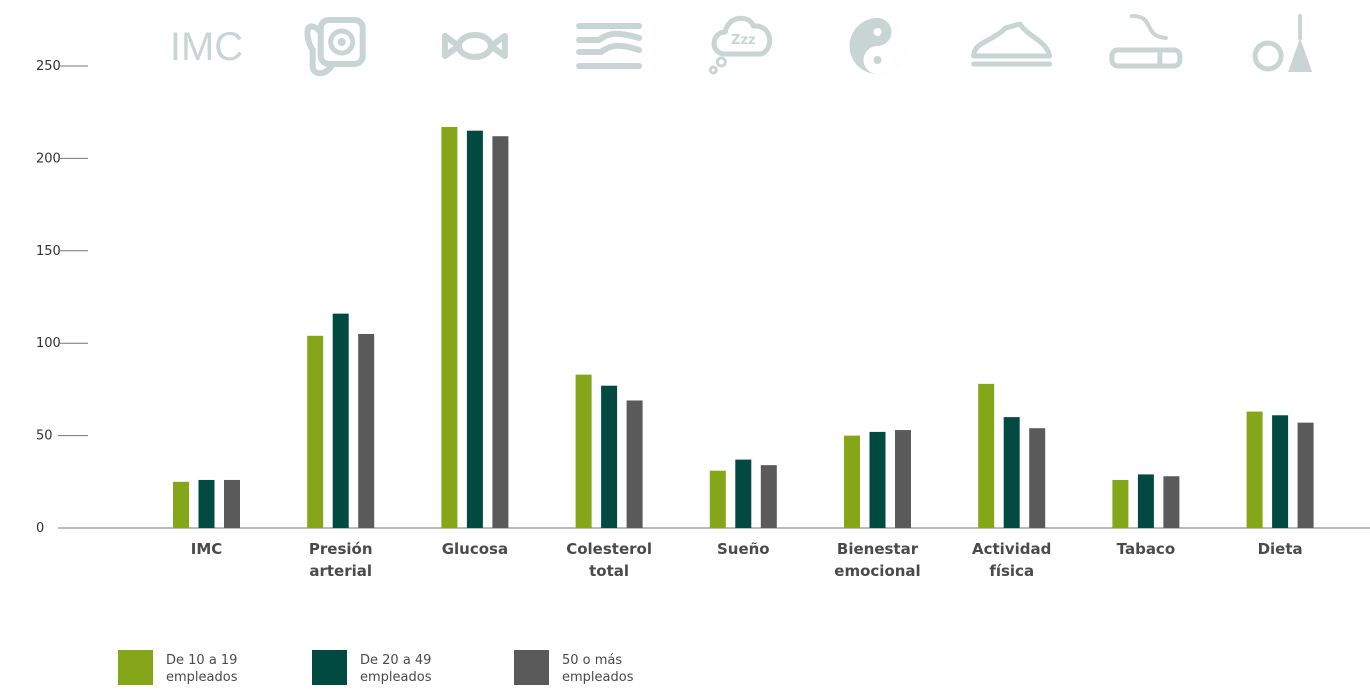 Image resolution: width=1370 pixels, height=695 pixels. I want to click on imc-icon: IMC, so click(206, 47).